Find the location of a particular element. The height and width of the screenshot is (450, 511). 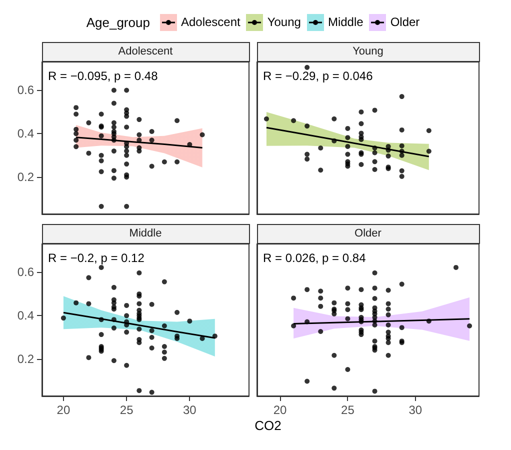

chart-title: Adolescent is located at coordinates (145, 52).